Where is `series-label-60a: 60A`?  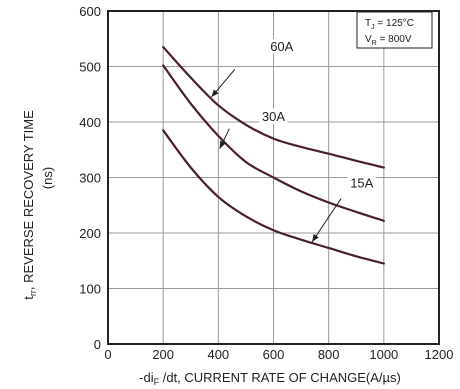 series-label-60a: 60A is located at coordinates (281, 46).